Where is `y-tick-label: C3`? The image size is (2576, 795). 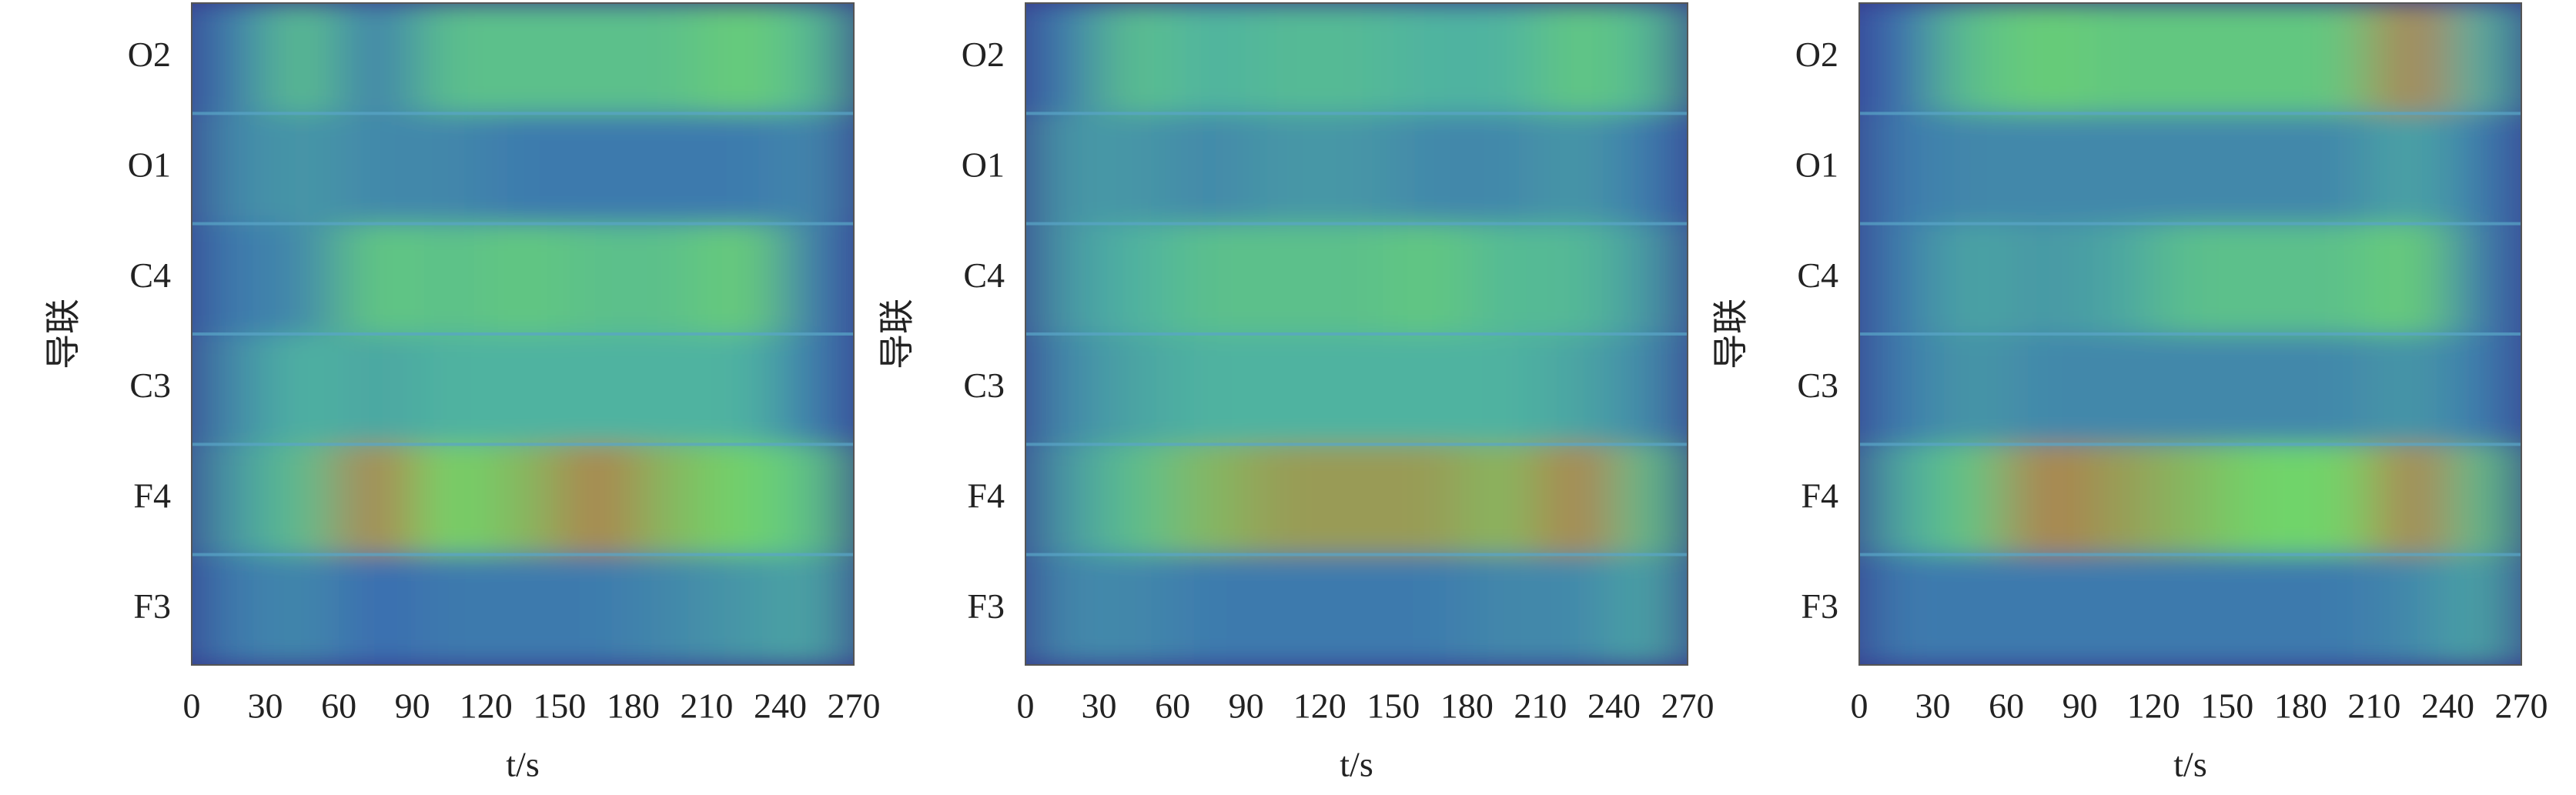
y-tick-label: C3 is located at coordinates (150, 385).